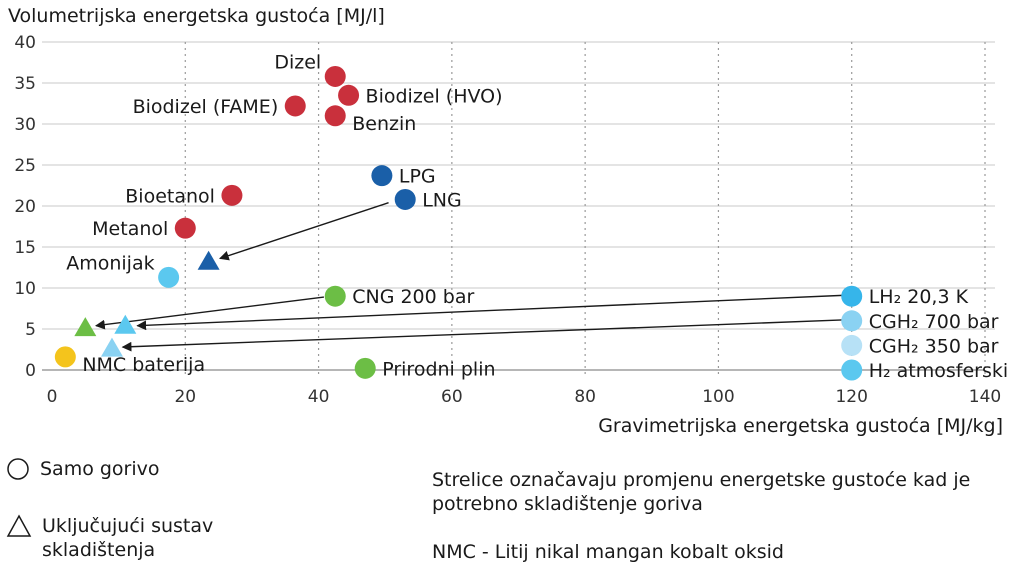 The width and height of the screenshot is (1024, 570). I want to click on data-label: Biodizel (FAME), so click(206, 107).